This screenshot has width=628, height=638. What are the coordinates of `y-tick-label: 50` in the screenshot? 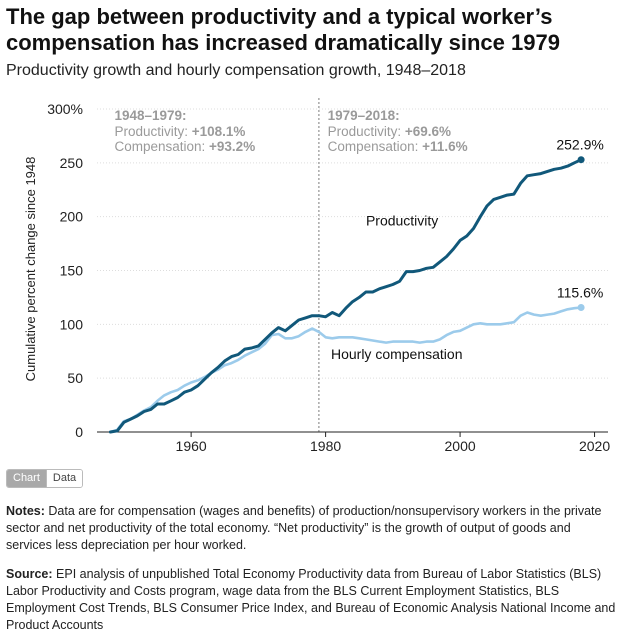 It's located at (75, 378).